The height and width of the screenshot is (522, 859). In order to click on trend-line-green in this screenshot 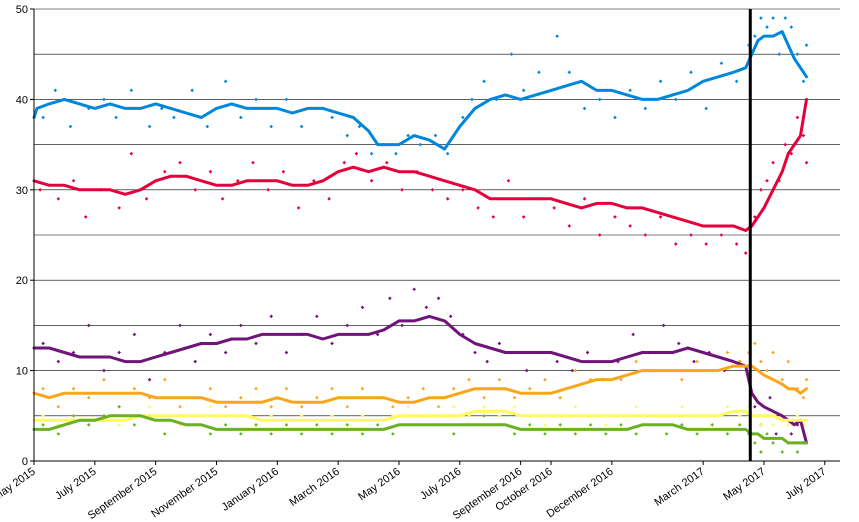, I will do `click(420, 429)`.